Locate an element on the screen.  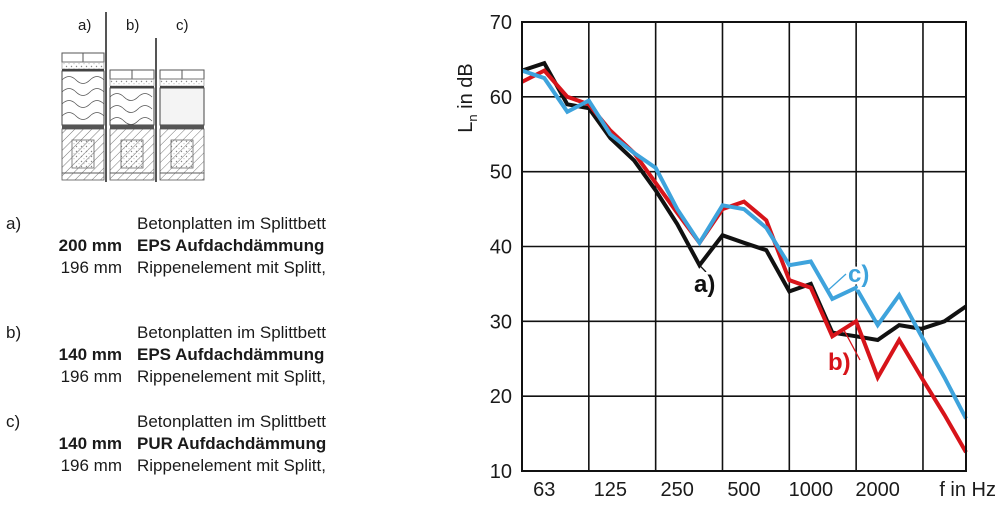
y-axis-label: Ln in dB is located at coordinates (467, 98).